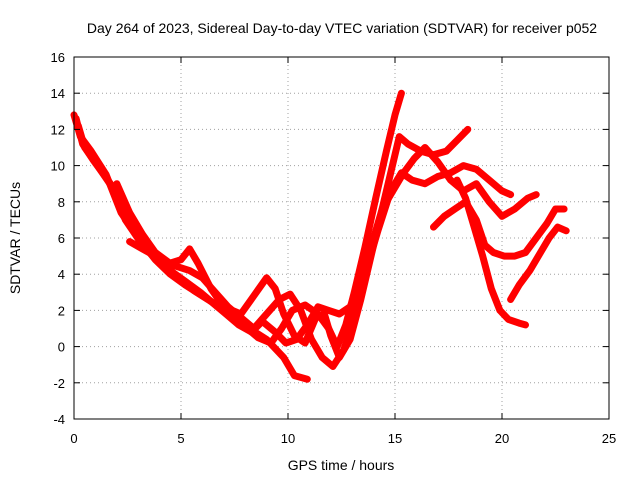  What do you see at coordinates (61, 347) in the screenshot?
I see `y-tick-label: 0` at bounding box center [61, 347].